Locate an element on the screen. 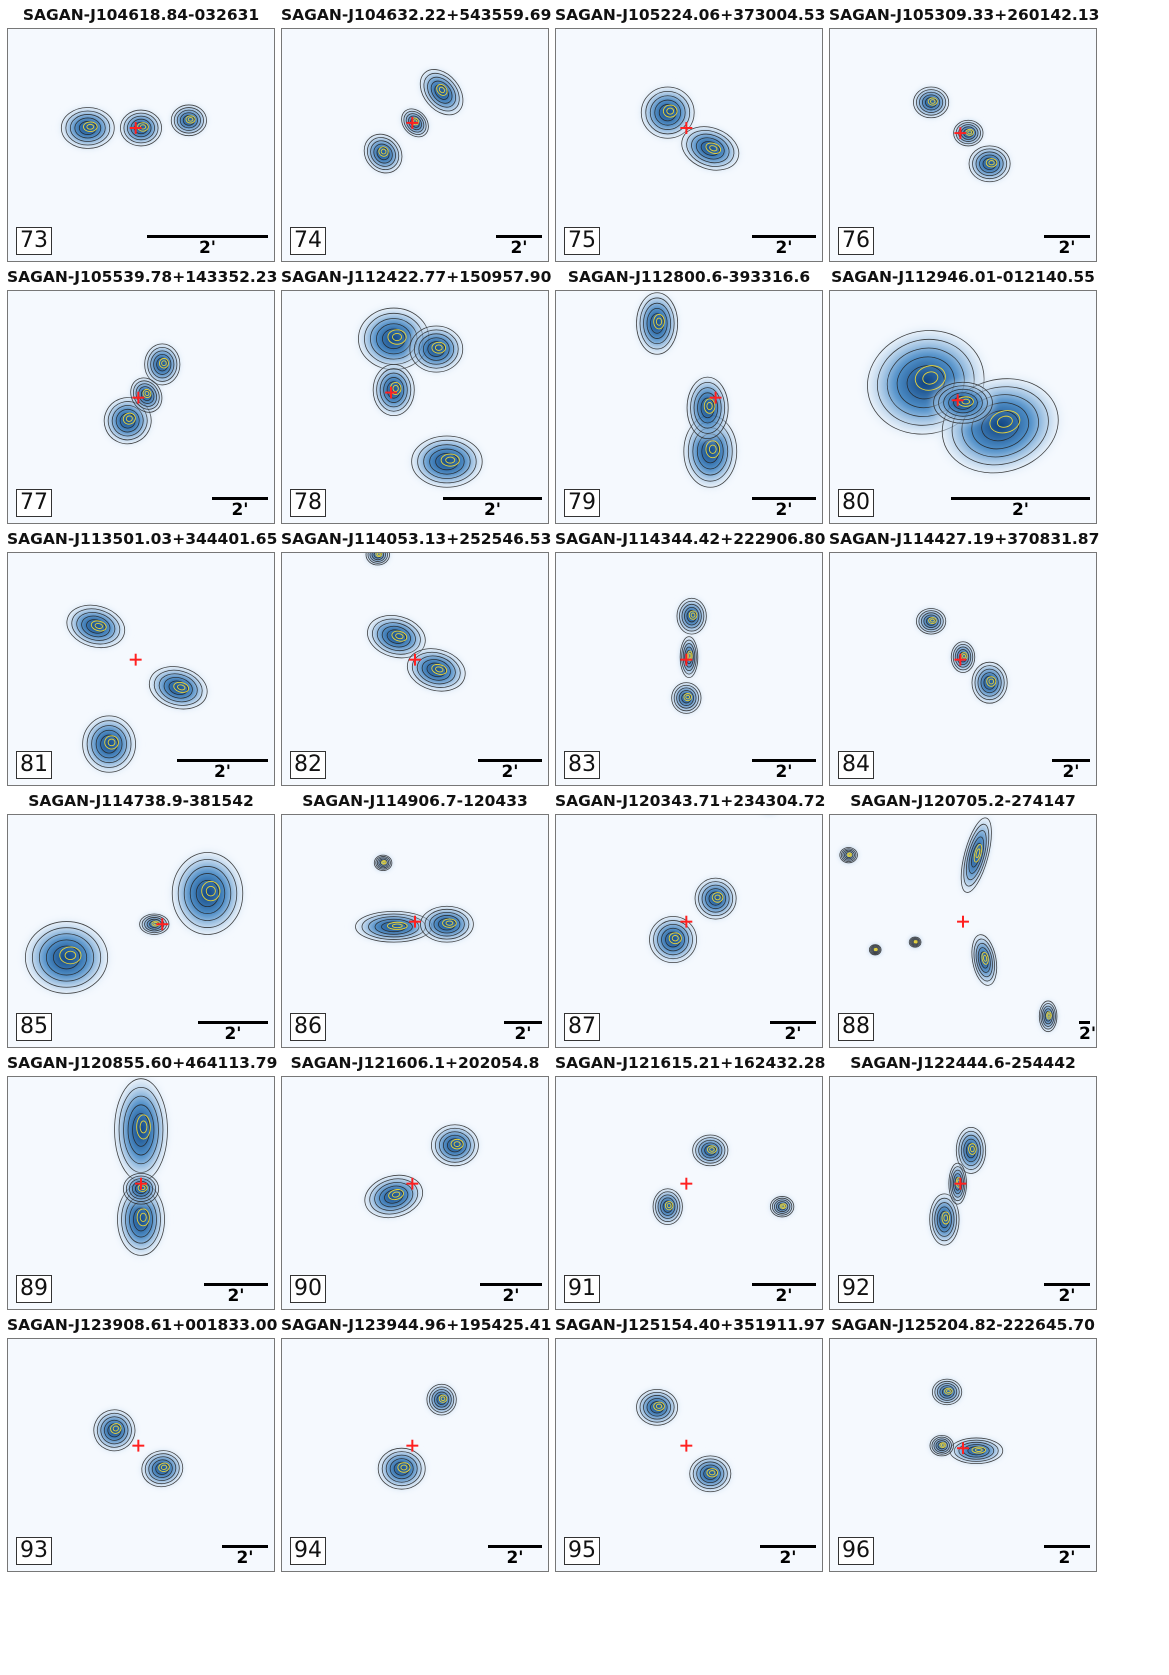 This screenshot has width=1169, height=1675. panel-number: 81 is located at coordinates (34, 765).